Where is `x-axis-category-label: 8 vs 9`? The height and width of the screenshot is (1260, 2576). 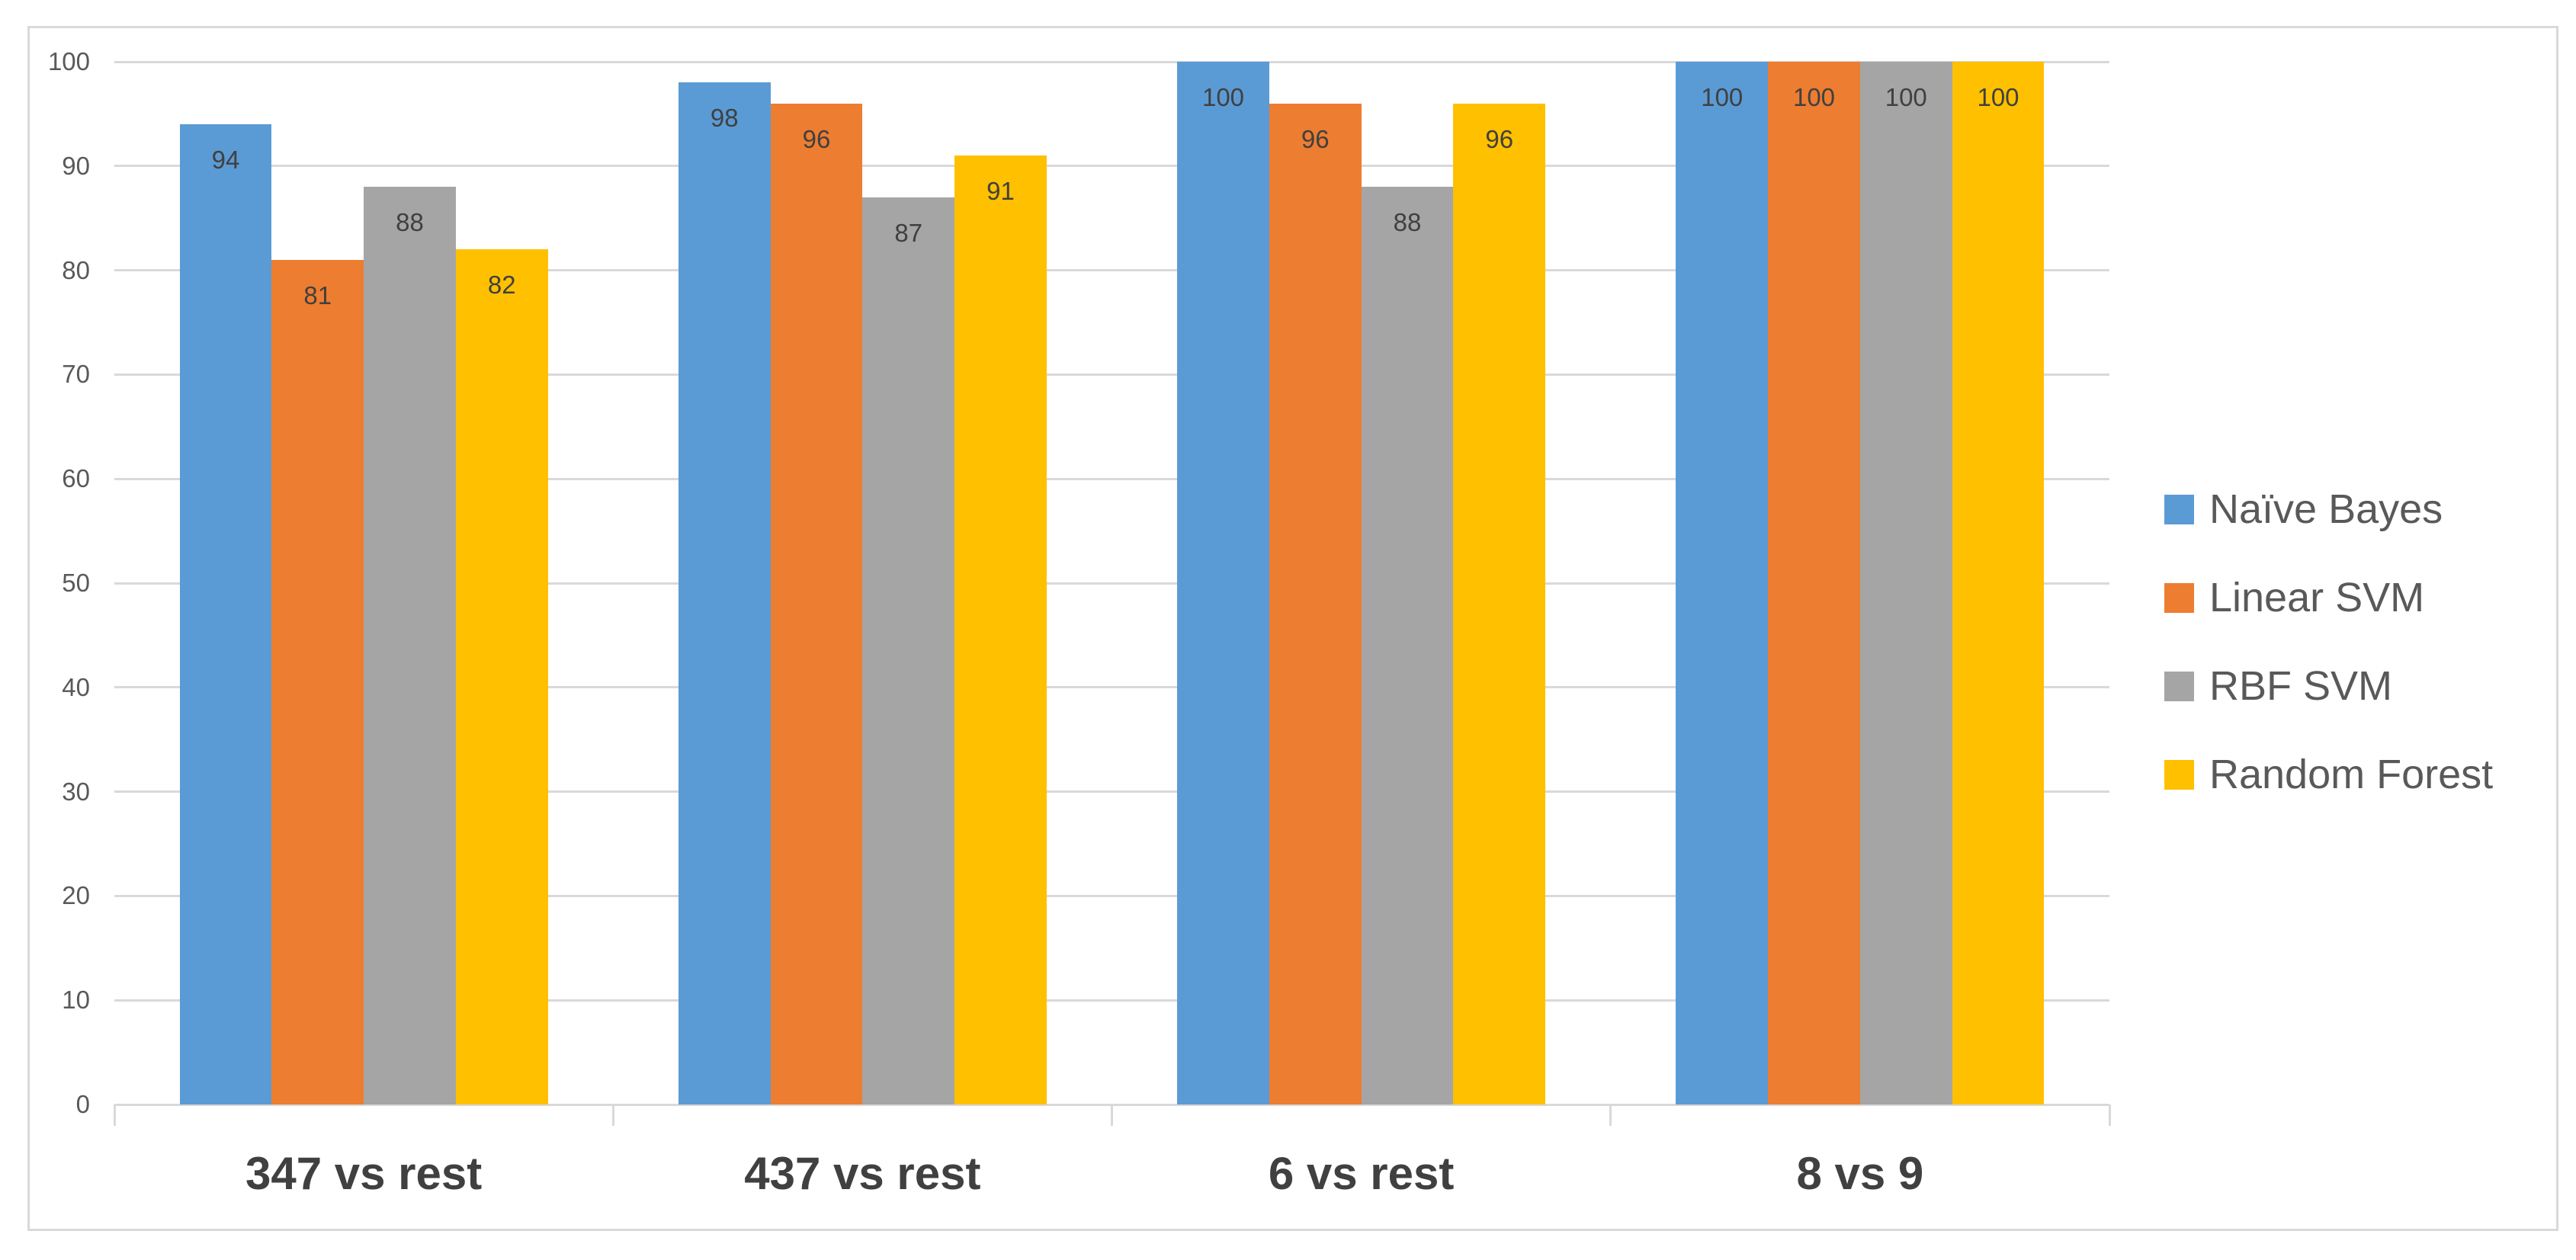
x-axis-category-label: 8 vs 9 is located at coordinates (1860, 1173).